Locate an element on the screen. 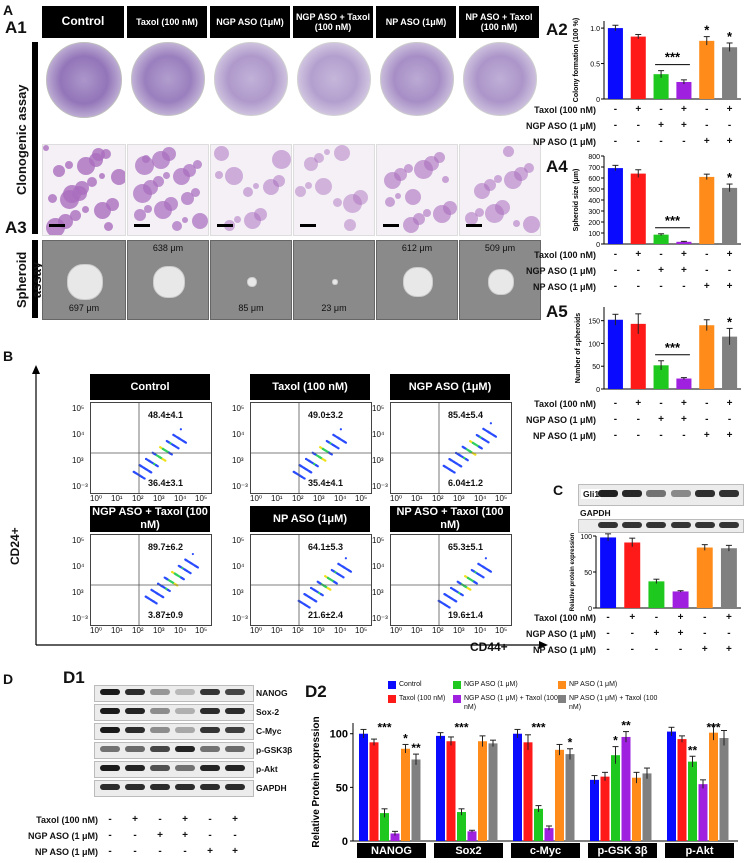  col-header-control: Control is located at coordinates (83, 22).